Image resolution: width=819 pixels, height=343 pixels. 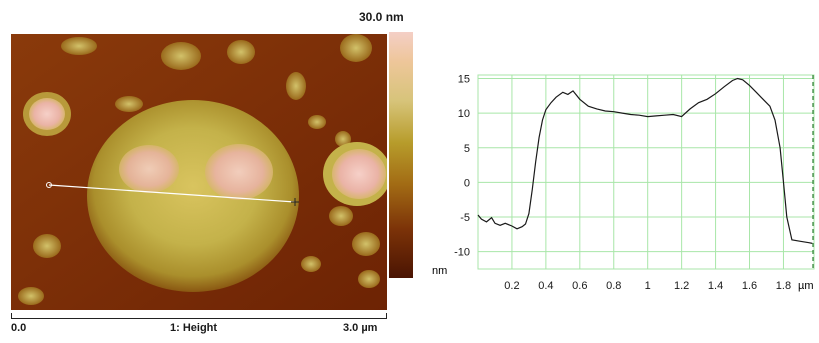 I want to click on x-tick-labels: 0.2 0.4 0.6 0.8 1 1.2 1.4 1.6 1.8, so click(x=647, y=286).